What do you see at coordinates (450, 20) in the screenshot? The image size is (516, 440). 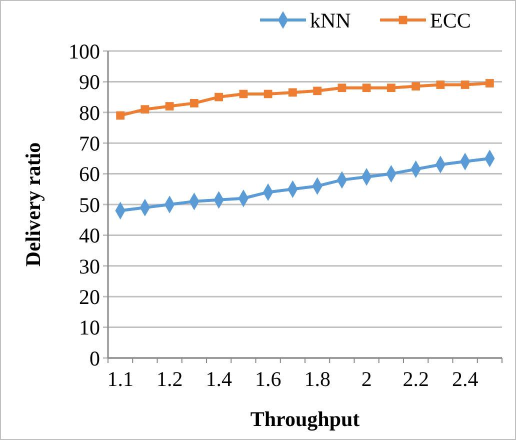 I see `legend-label: ECC` at bounding box center [450, 20].